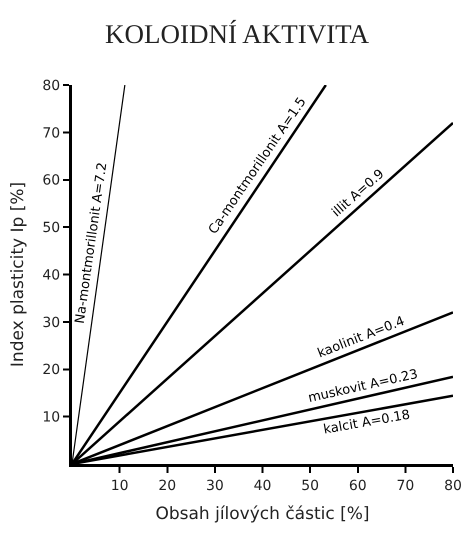  I want to click on y-tick-label: 20, so click(51, 370).